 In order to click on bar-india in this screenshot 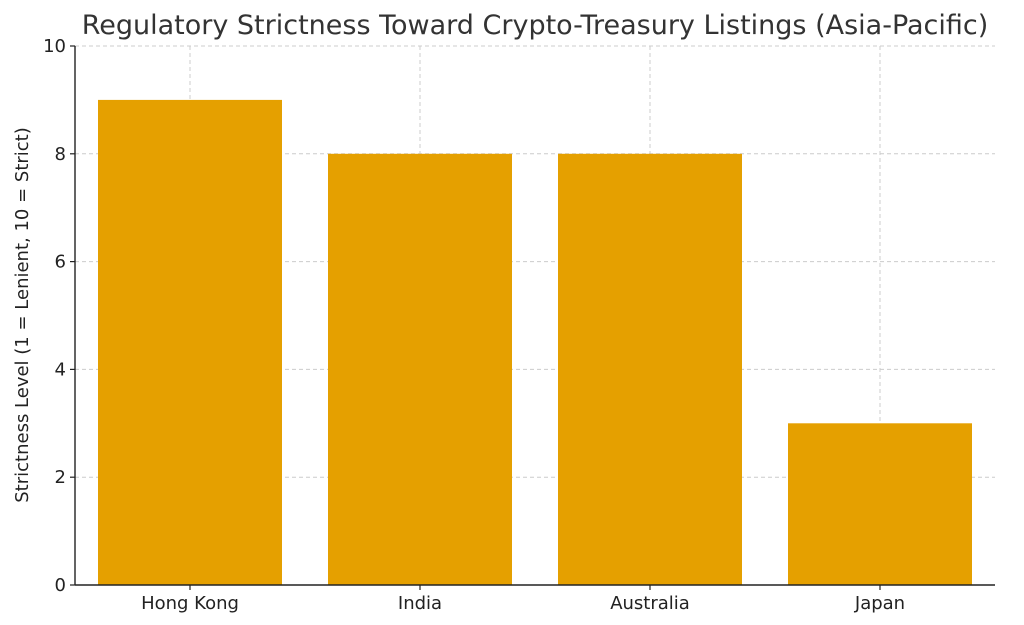, I will do `click(420, 369)`.